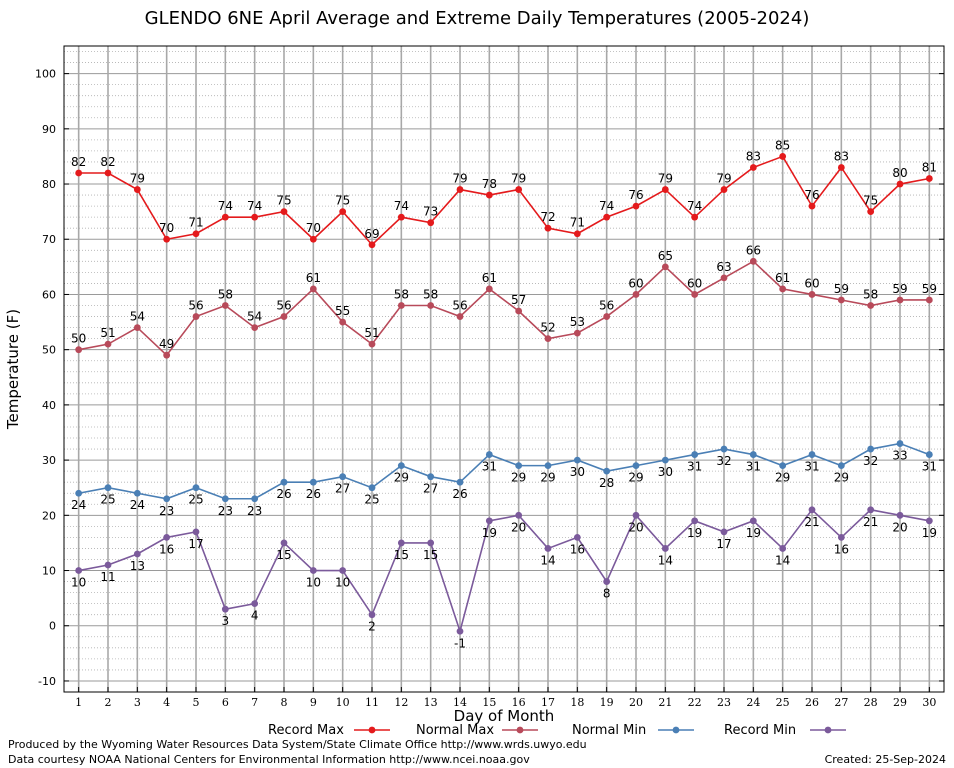 The image size is (954, 768). What do you see at coordinates (254, 702) in the screenshot?
I see `x-tick-label: 7` at bounding box center [254, 702].